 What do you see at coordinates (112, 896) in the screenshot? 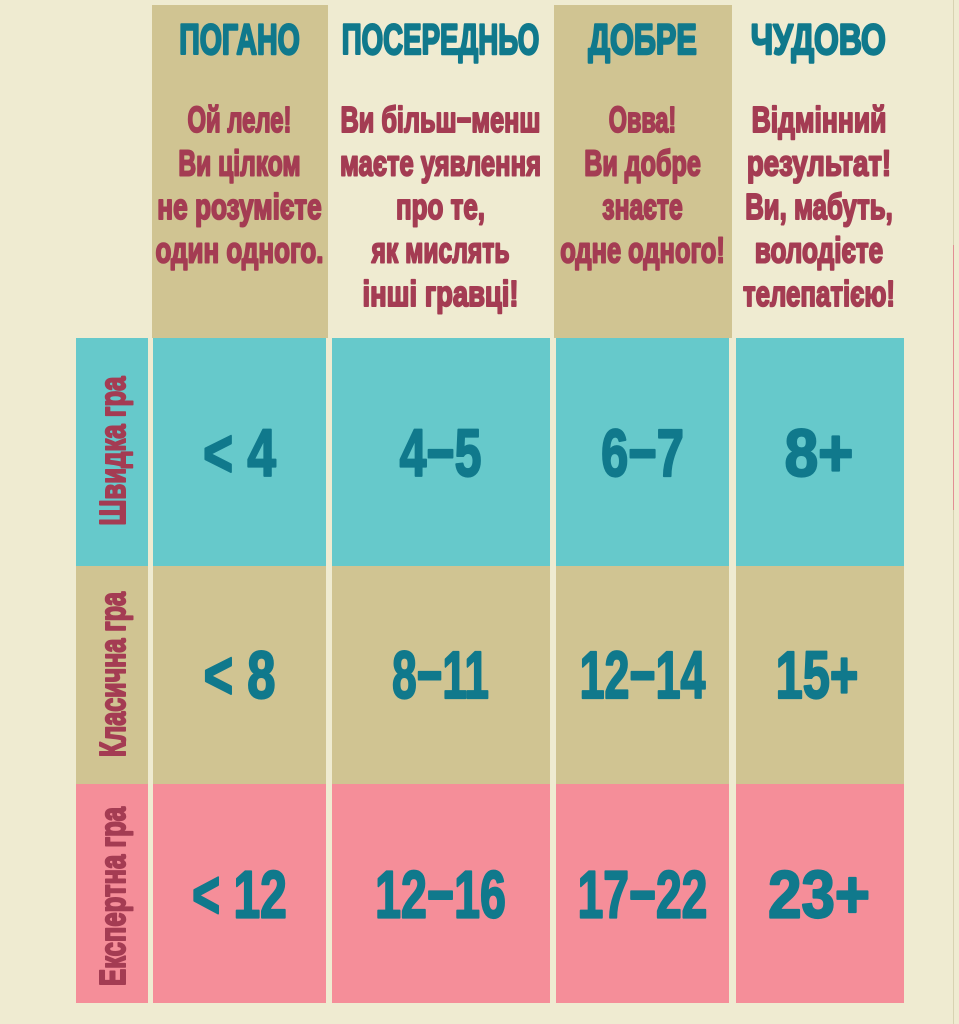
I see `svg-text: Експертна гра` at bounding box center [112, 896].